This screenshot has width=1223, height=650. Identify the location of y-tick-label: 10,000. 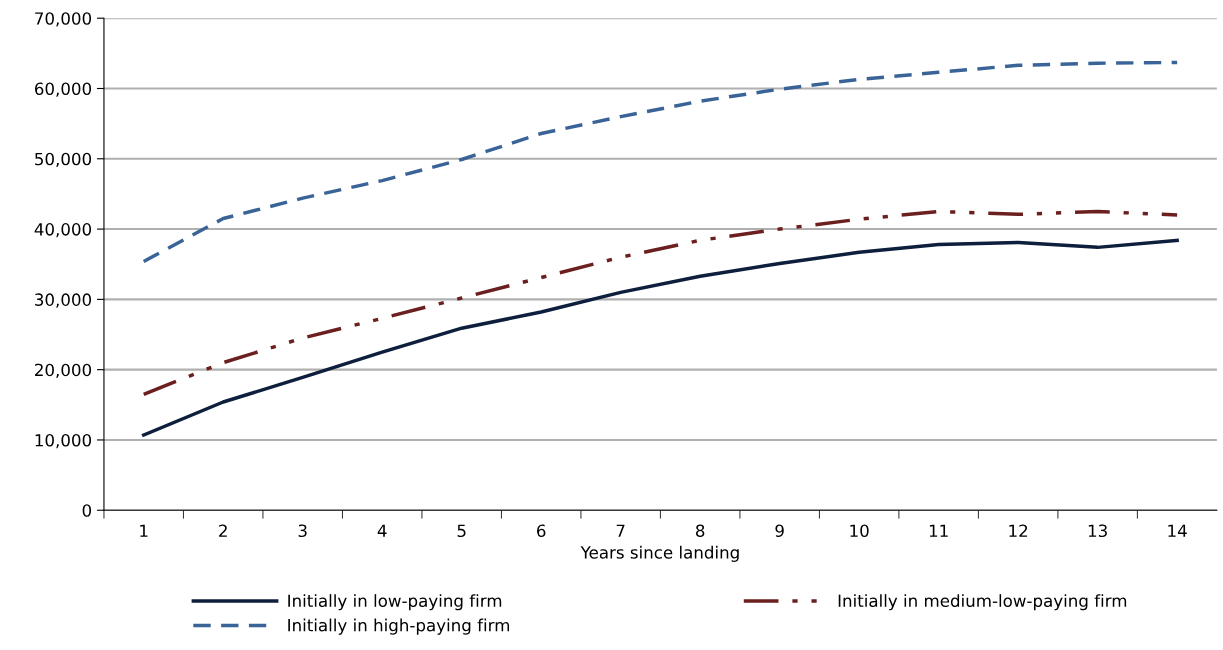
(63, 441).